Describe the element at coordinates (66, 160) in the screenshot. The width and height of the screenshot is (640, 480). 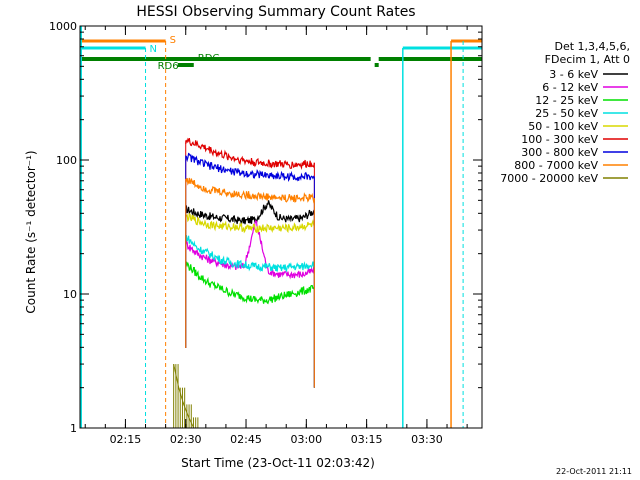
I see `y-tick-label: 100` at that location.